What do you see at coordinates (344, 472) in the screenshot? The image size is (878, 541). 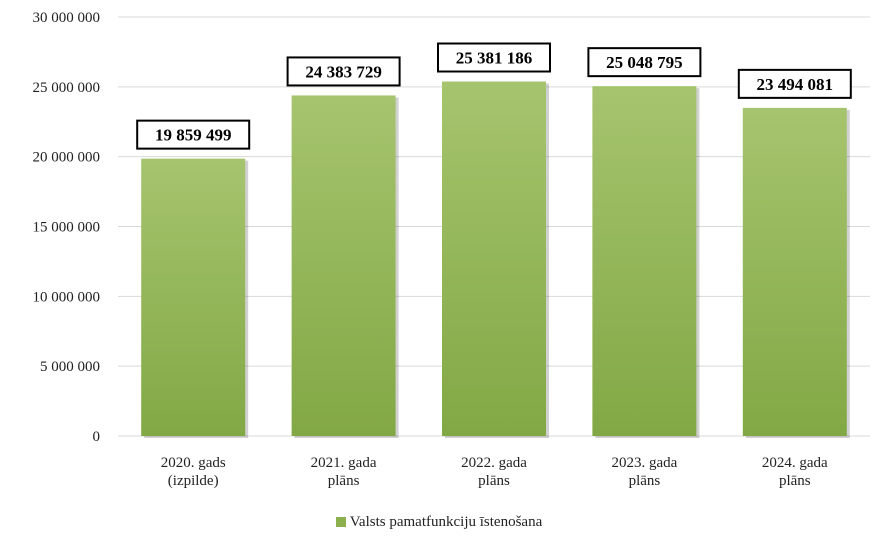 I see `x-category-label: 2021. gada plāns` at bounding box center [344, 472].